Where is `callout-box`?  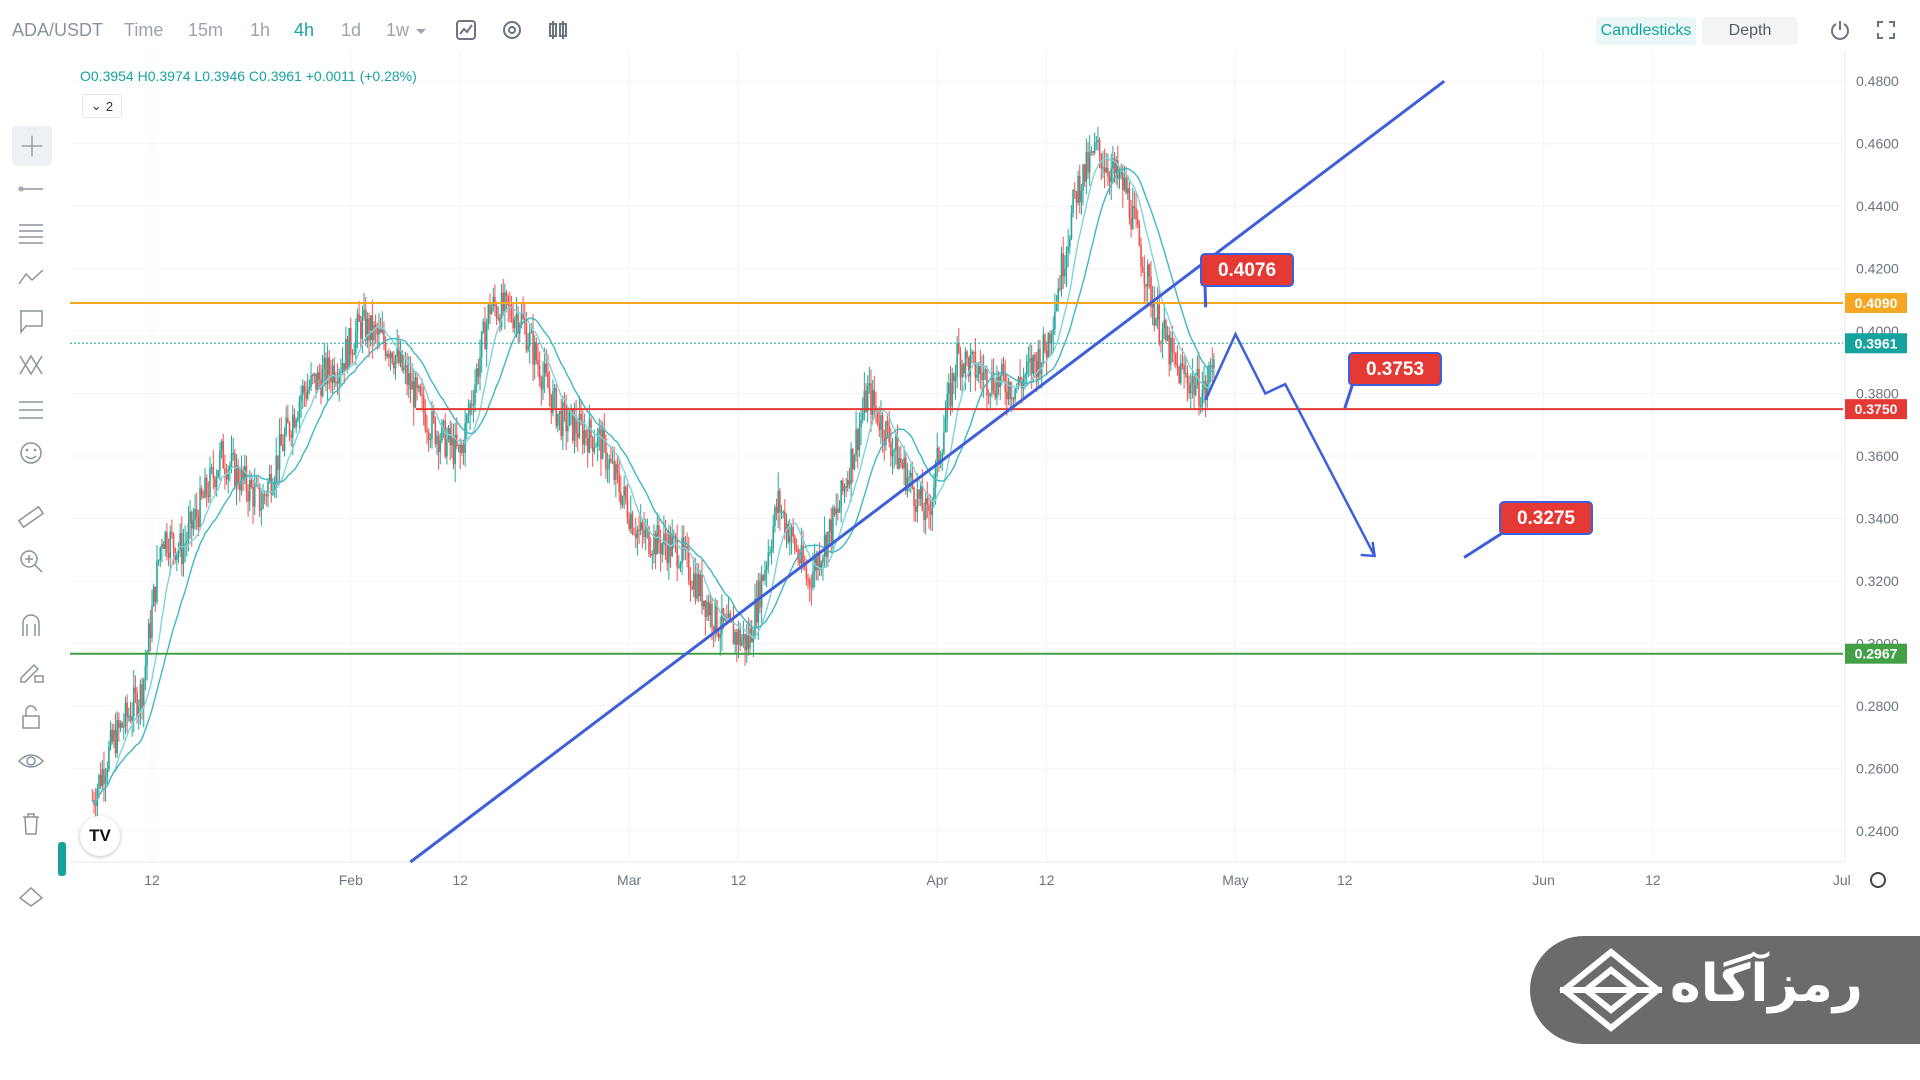
callout-box is located at coordinates (1395, 369).